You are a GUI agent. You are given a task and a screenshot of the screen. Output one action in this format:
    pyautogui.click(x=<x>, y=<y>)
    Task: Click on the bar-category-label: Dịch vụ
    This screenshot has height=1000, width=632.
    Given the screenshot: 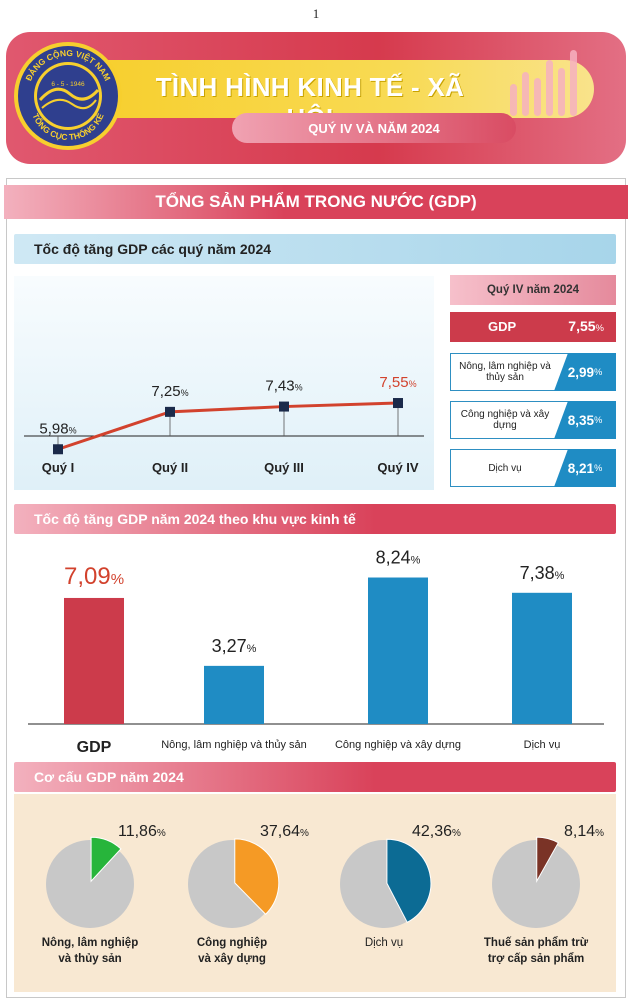 What is the action you would take?
    pyautogui.click(x=542, y=745)
    